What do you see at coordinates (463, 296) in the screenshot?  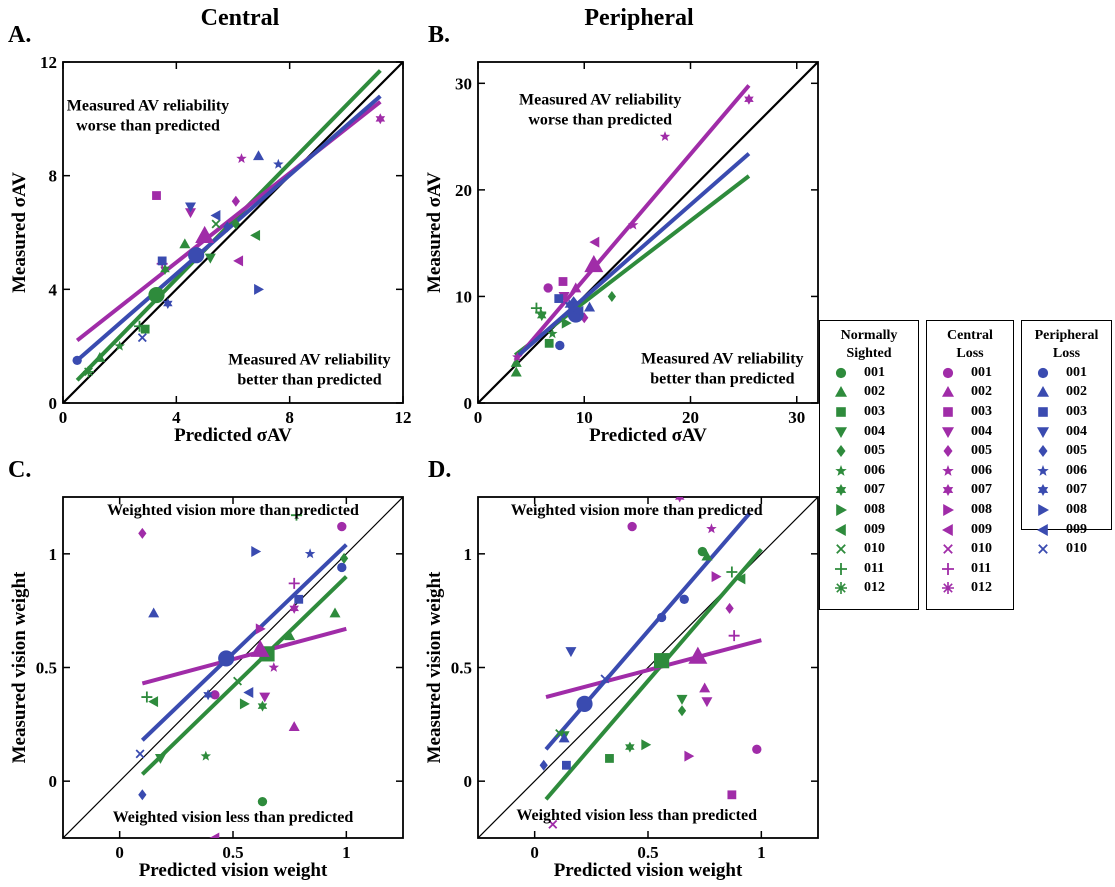 I see `y-tick-label: 10` at bounding box center [463, 296].